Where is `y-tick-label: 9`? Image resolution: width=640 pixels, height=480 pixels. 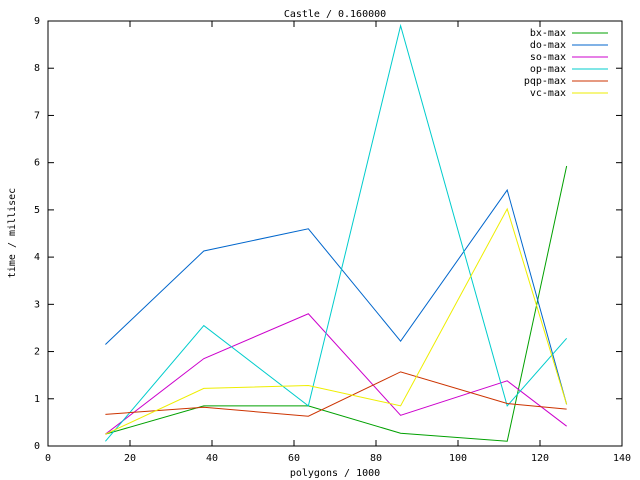 y-tick-label: 9 is located at coordinates (37, 21).